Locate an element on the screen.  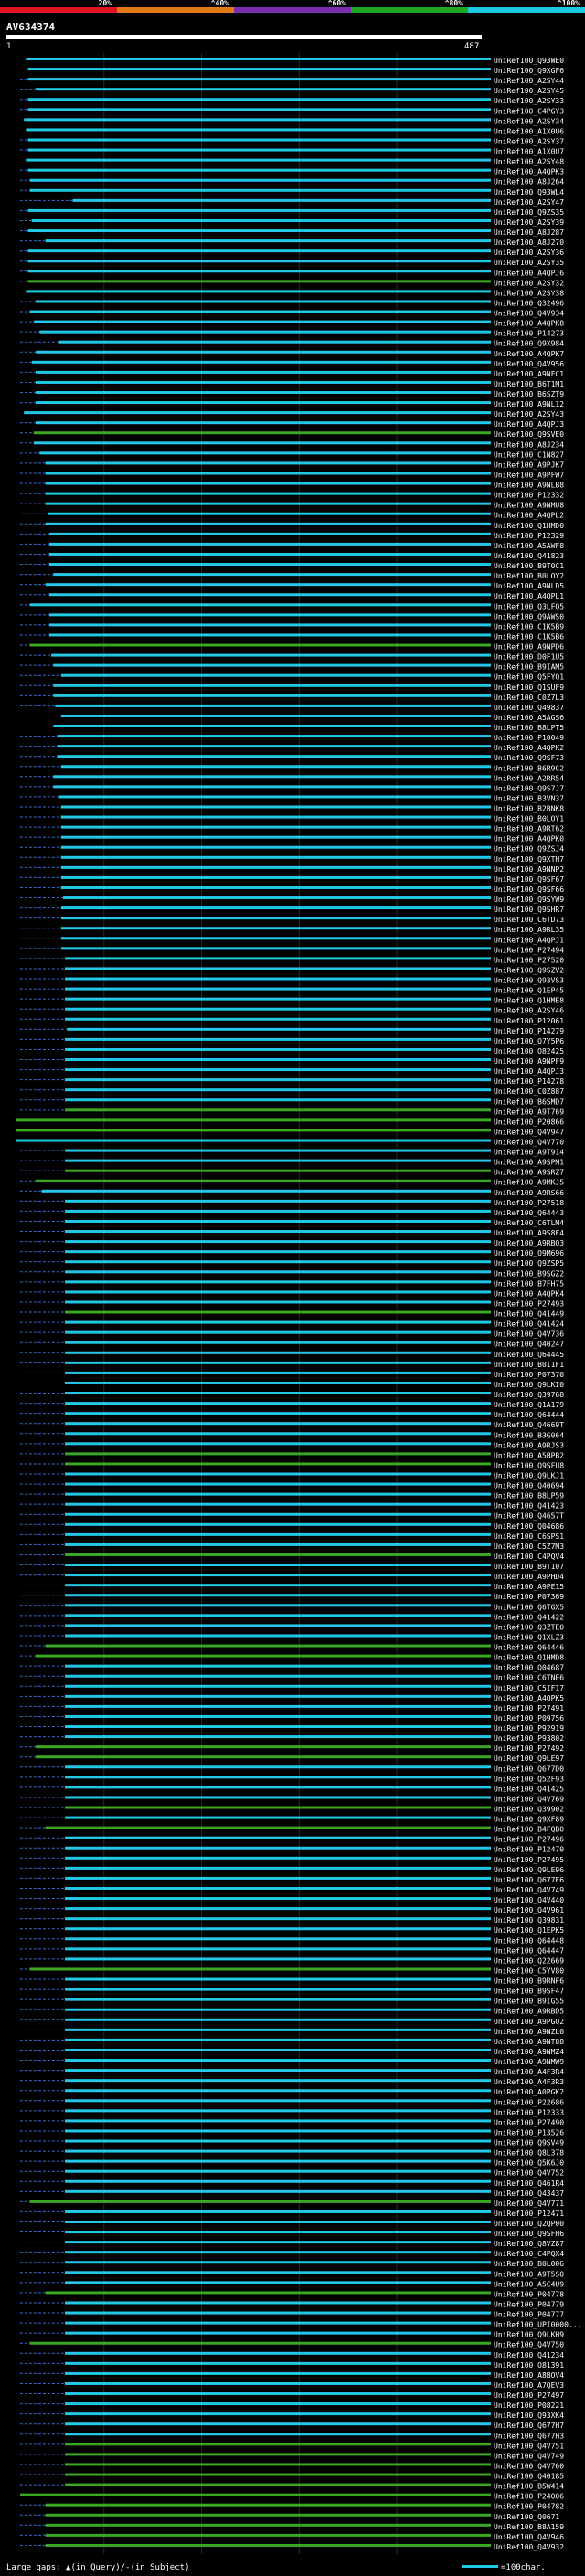
hit-label: UniRef100_Q9LKI0 is located at coordinates (529, 1385).